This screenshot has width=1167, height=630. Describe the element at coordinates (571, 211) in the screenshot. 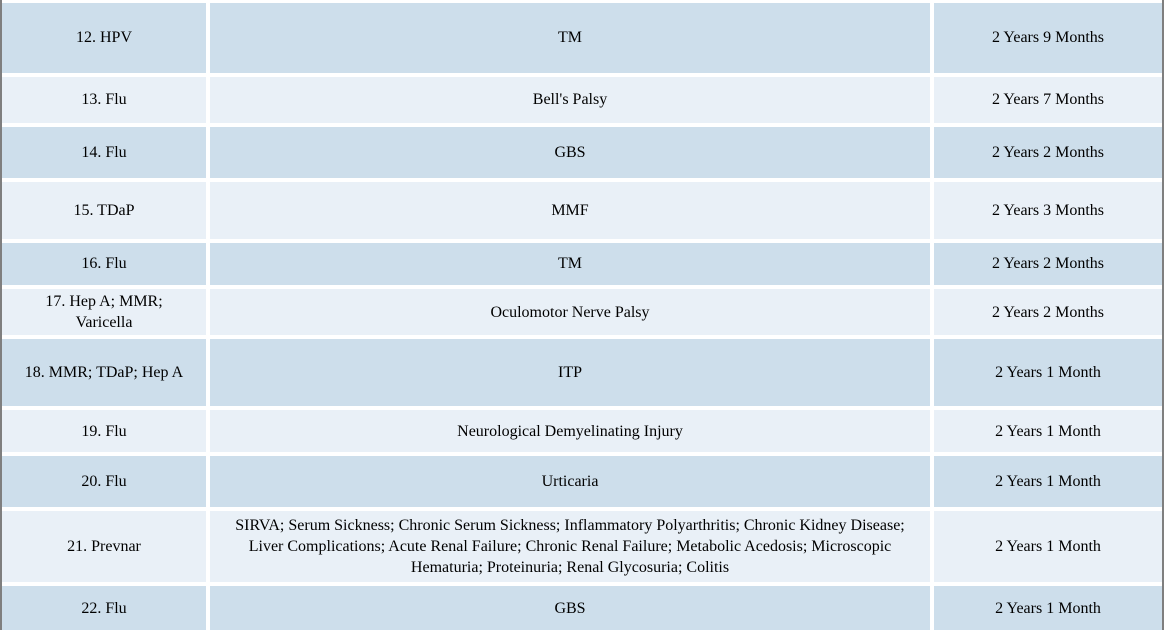

I see `injury-cell: MMF` at that location.